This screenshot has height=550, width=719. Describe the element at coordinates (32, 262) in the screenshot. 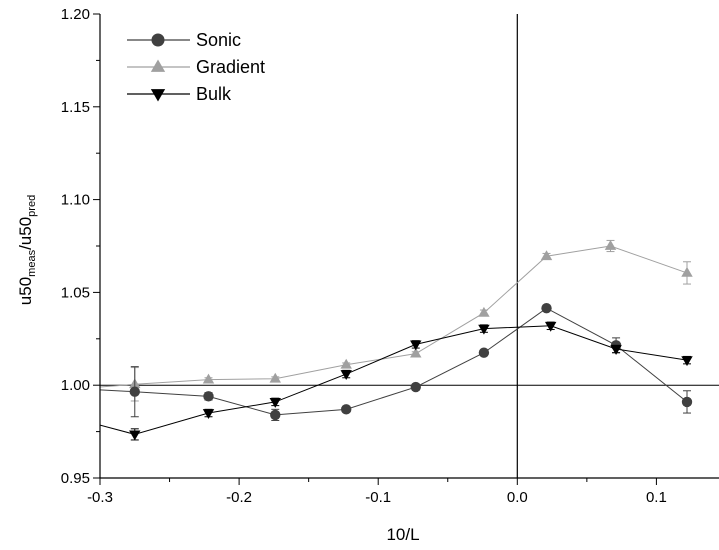

I see `y-axis-title-sub1: meas` at that location.